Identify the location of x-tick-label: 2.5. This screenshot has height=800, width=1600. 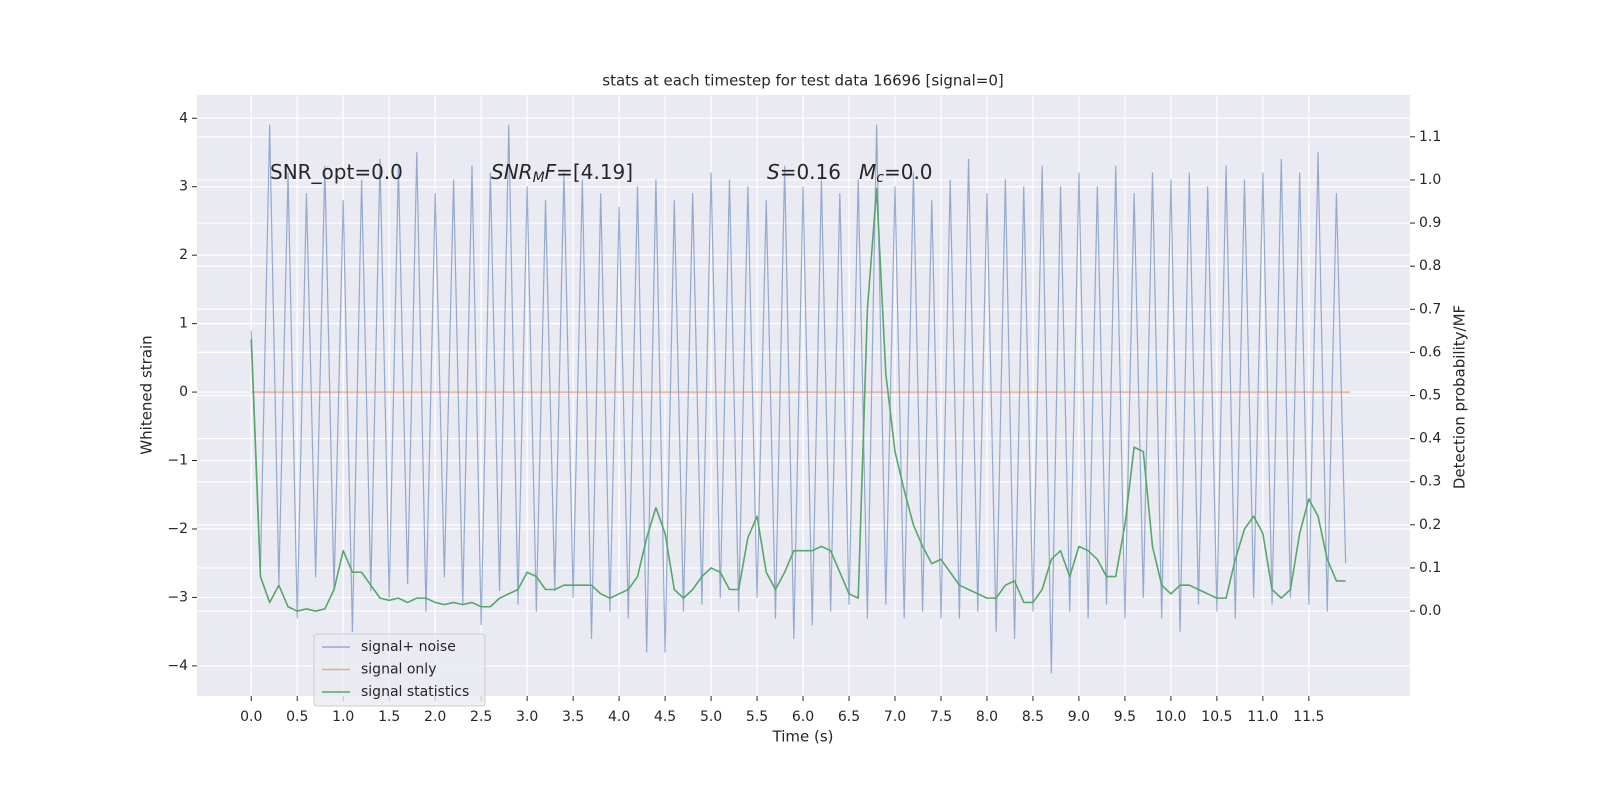
(481, 717).